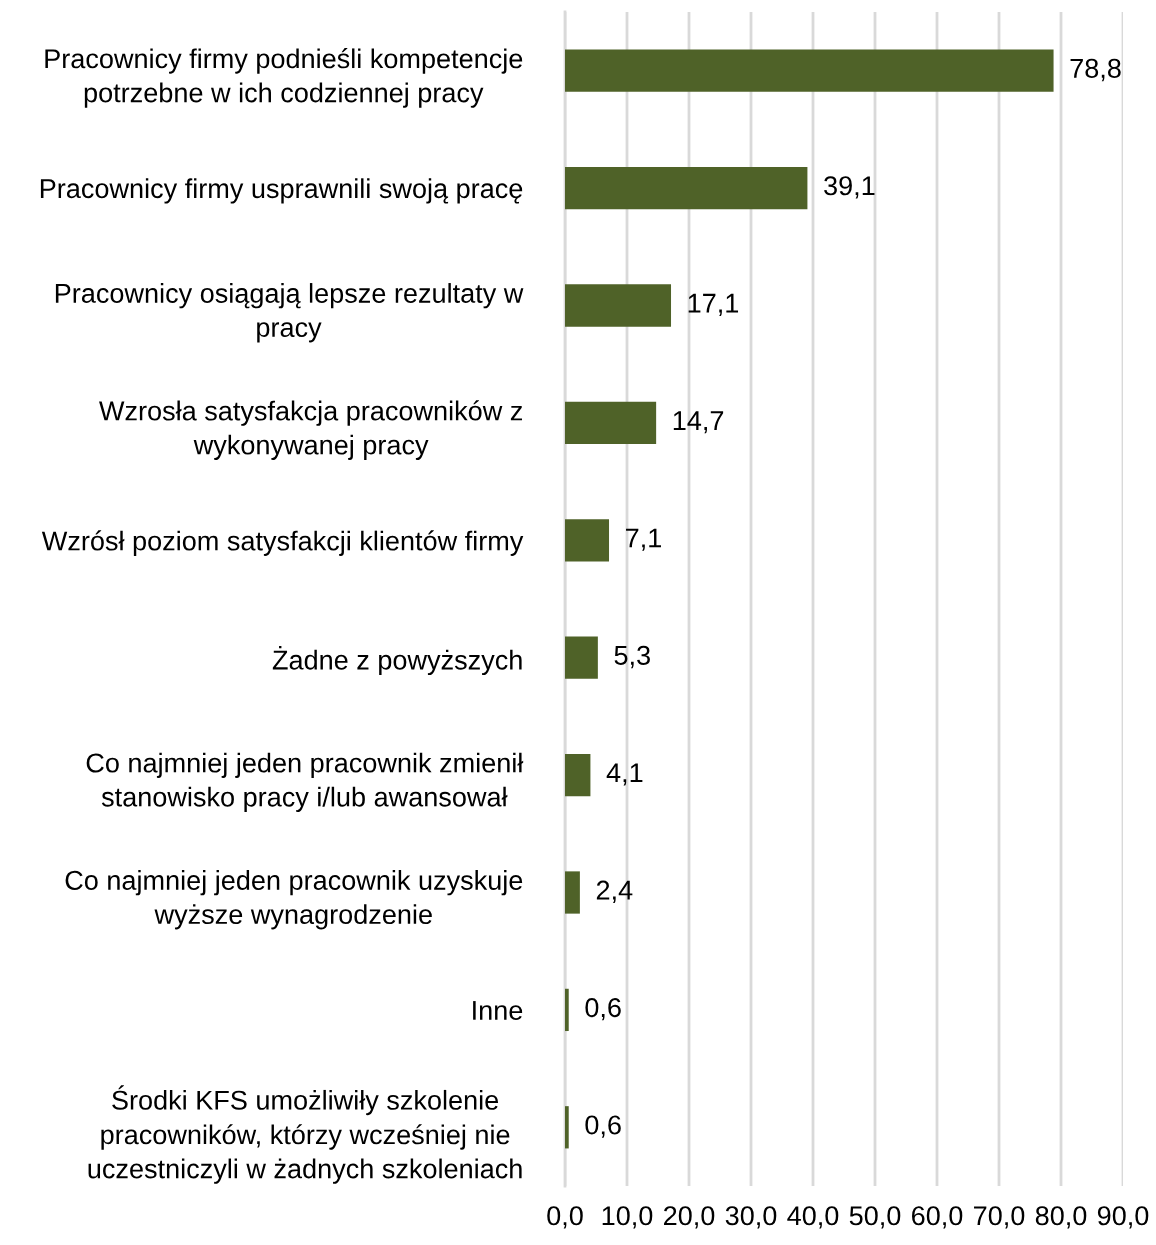 This screenshot has height=1245, width=1156. What do you see at coordinates (1123, 1217) in the screenshot?
I see `x-tick-label: 90,0` at bounding box center [1123, 1217].